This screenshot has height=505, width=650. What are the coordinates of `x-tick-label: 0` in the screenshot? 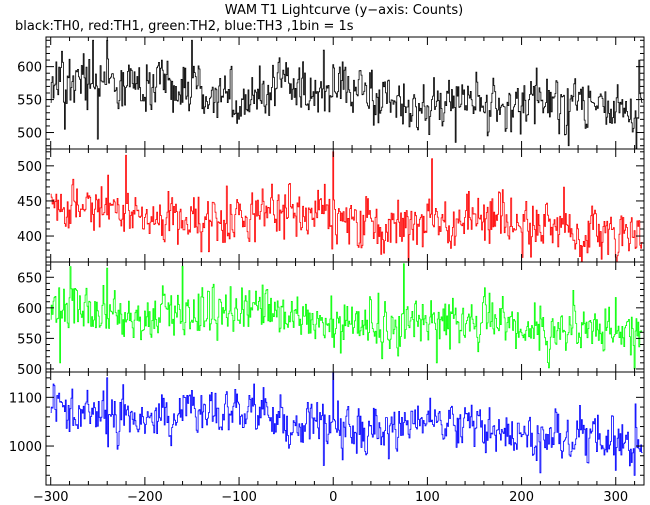 It's located at (333, 497).